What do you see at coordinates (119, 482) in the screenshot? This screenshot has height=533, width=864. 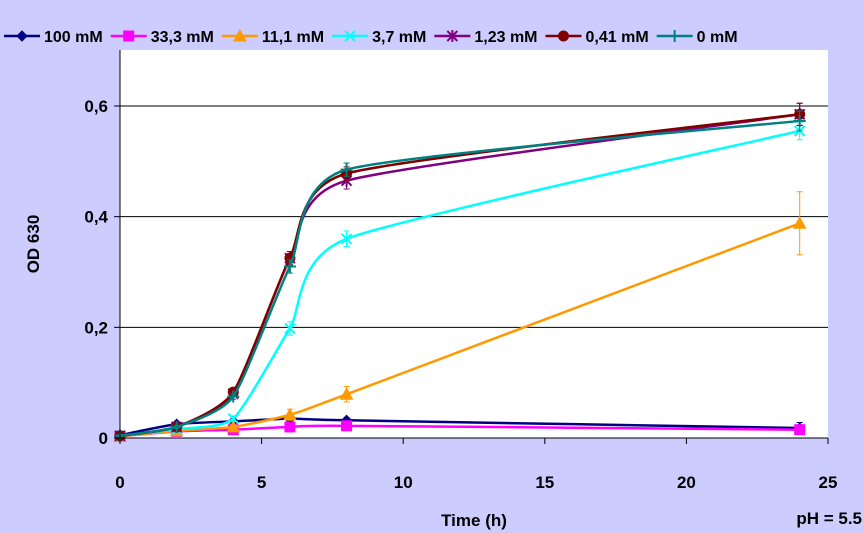 I see `x-tick-label-0: 0` at bounding box center [119, 482].